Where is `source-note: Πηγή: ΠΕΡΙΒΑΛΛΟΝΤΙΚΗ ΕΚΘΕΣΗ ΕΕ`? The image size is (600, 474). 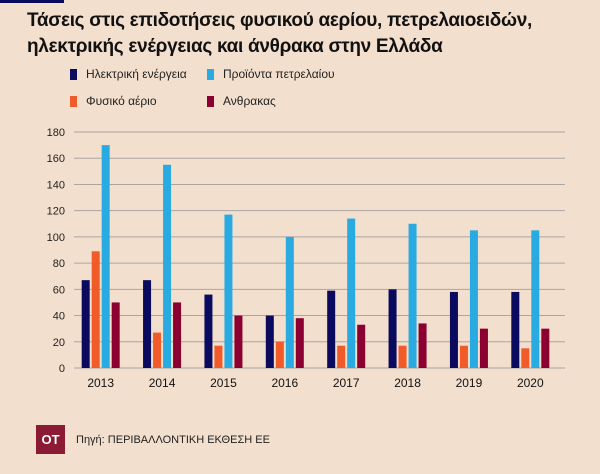 source-note: Πηγή: ΠΕΡΙΒΑΛΛΟΝΤΙΚΗ ΕΚΘΕΣΗ ΕΕ is located at coordinates (173, 439).